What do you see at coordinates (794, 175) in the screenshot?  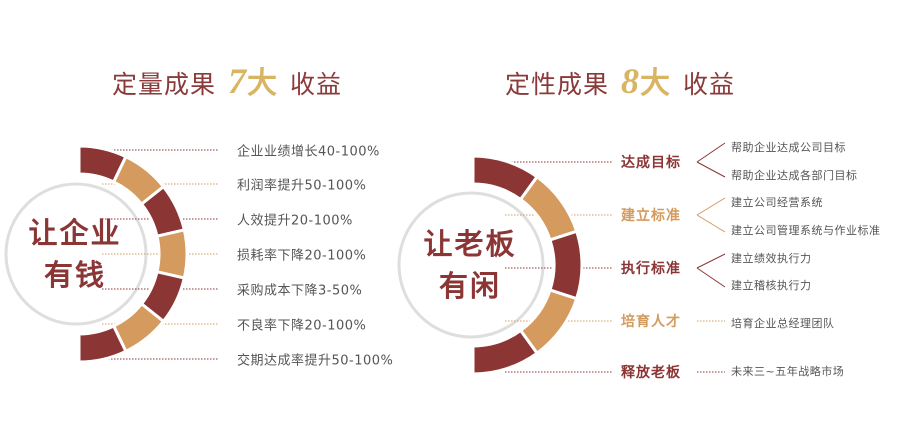 I see `right-sub-item: 帮助企业达成各部门目标` at bounding box center [794, 175].